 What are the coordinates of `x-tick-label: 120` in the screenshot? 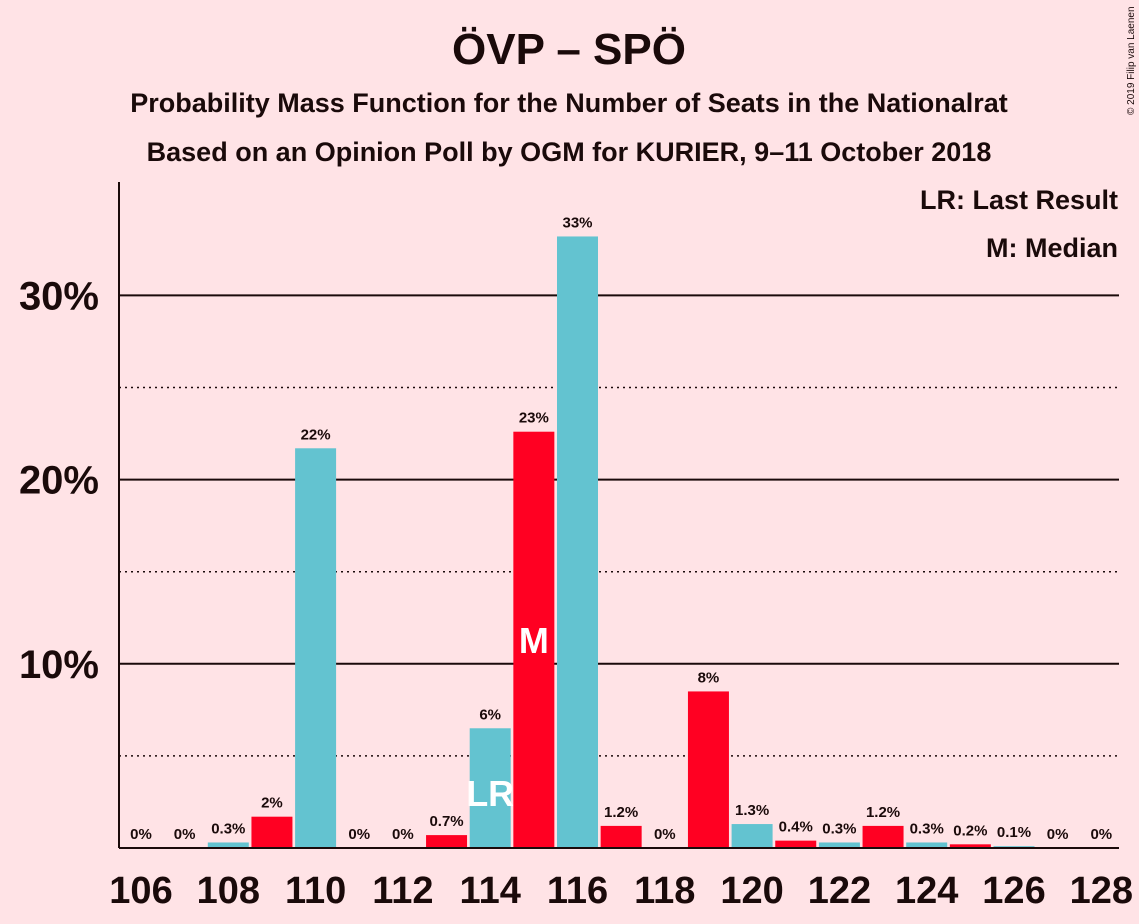 It's located at (751, 891).